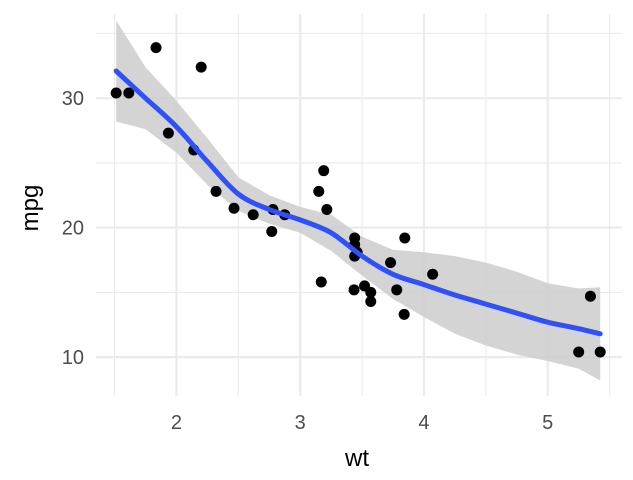  What do you see at coordinates (423, 423) in the screenshot?
I see `x-tick-label: 4` at bounding box center [423, 423].